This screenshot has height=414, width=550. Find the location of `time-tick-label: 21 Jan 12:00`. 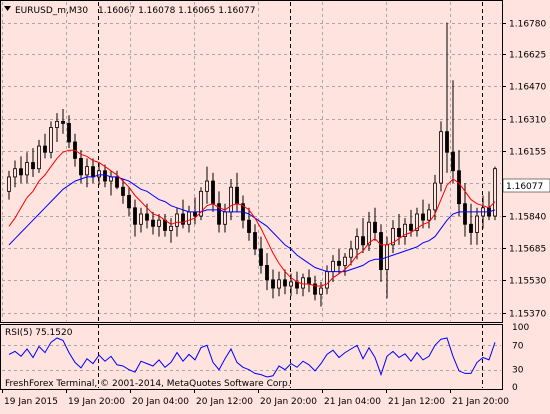

time-tick-label: 21 Jan 12:00 is located at coordinates (416, 402).